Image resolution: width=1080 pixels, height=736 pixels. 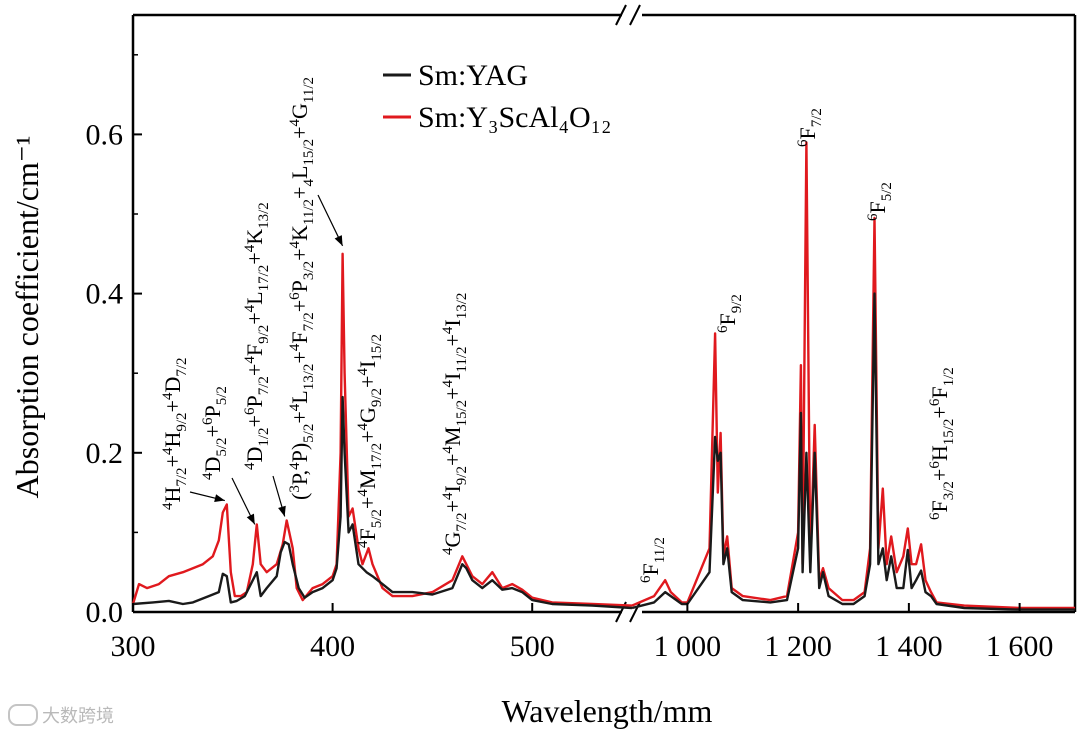 I want to click on annotation-part: L, so click(x=299, y=396).